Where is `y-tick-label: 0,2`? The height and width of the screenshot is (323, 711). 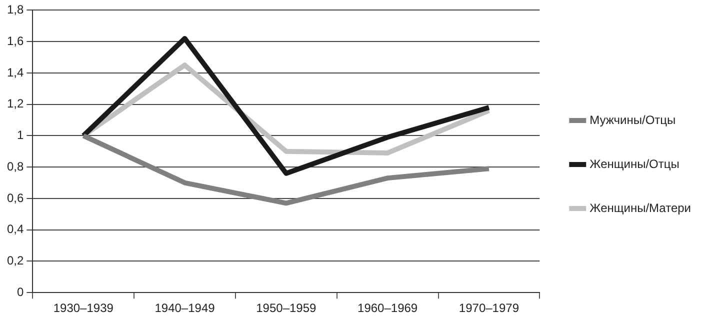 y-tick-label: 0,2 is located at coordinates (15, 261).